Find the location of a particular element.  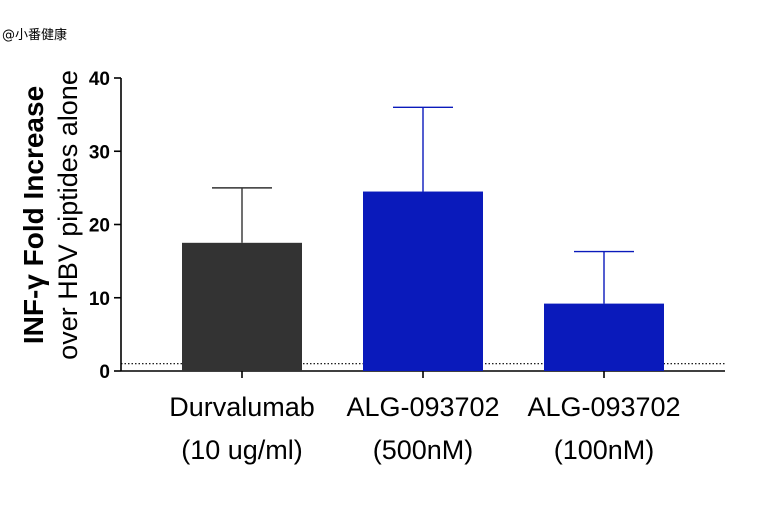

category-label: (100nM) is located at coordinates (604, 450).